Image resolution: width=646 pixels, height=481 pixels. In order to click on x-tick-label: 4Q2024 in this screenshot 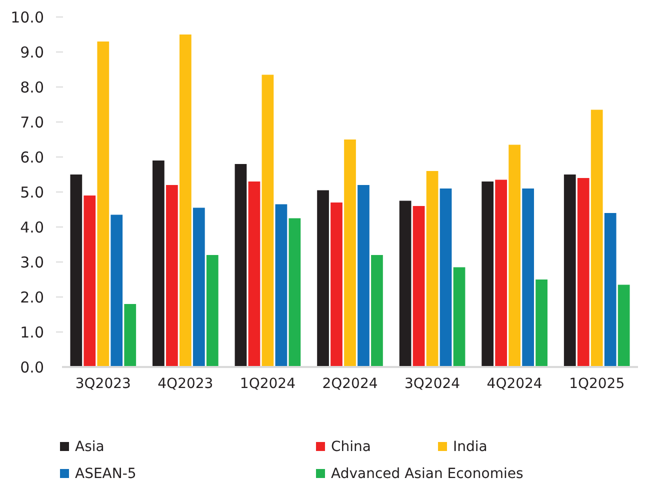, I will do `click(514, 384)`.